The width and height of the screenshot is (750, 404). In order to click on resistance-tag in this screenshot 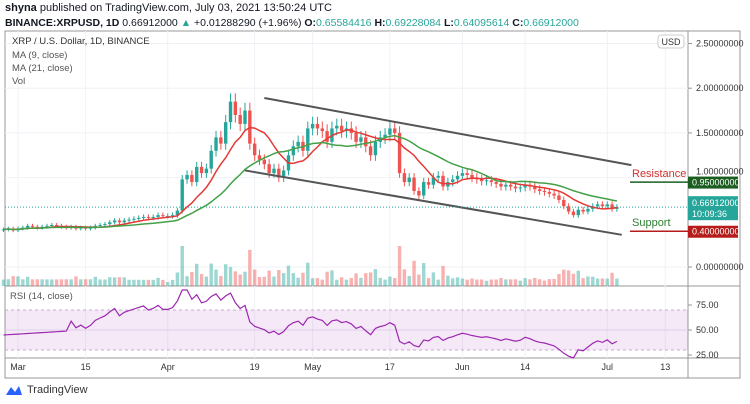, I will do `click(713, 182)`.